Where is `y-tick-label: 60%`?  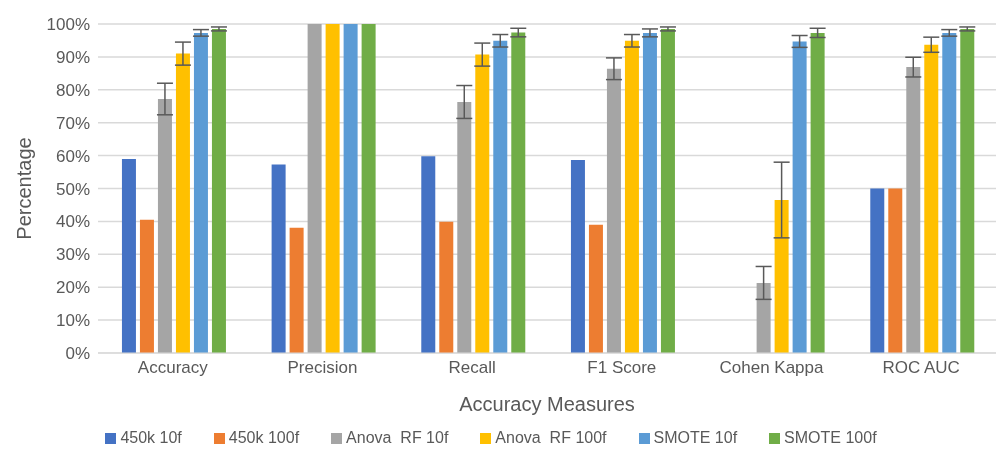
y-tick-label: 60% is located at coordinates (72, 156).